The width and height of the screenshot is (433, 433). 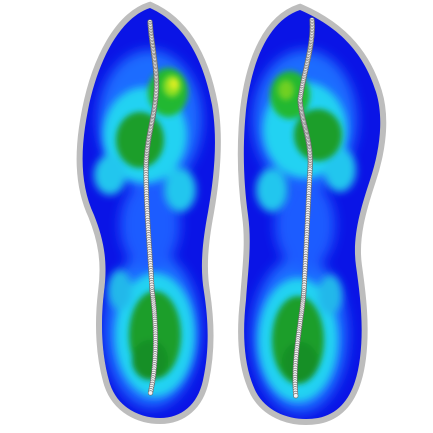 I want to click on left-foot-pressure-trace, so click(x=151, y=207).